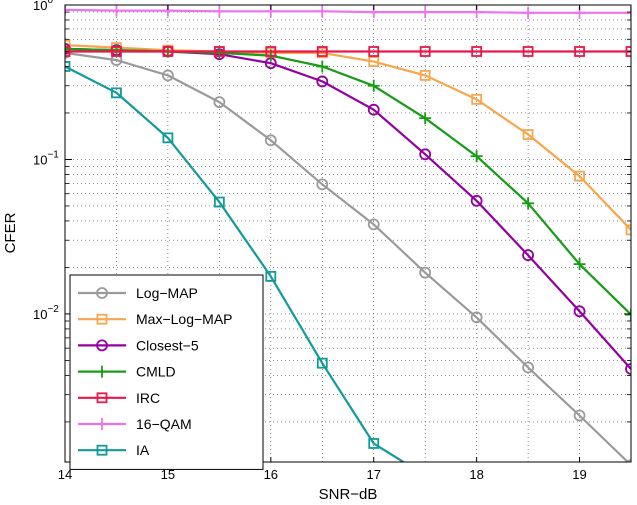 The width and height of the screenshot is (637, 505). Describe the element at coordinates (43, 6) in the screenshot. I see `y-tick-label: 100` at that location.